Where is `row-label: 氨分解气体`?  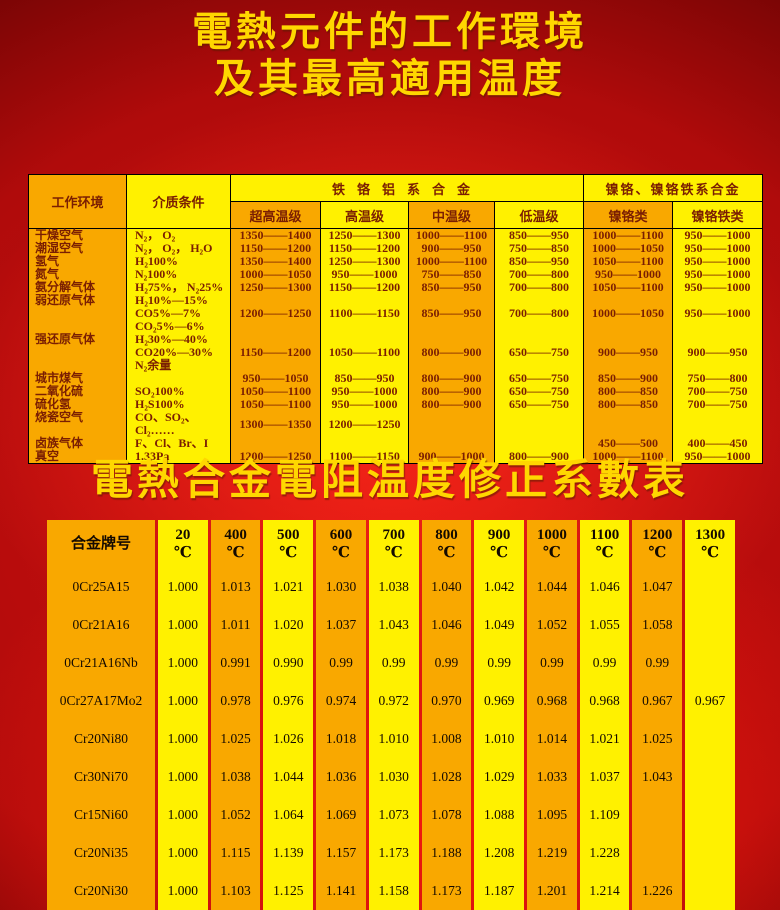 row-label: 氨分解气体 is located at coordinates (77, 287).